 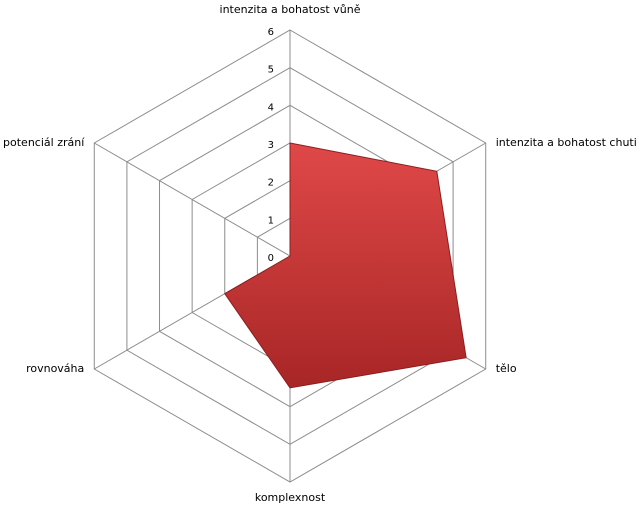 What do you see at coordinates (566, 142) in the screenshot?
I see `category-label: intenzita a bohatost chuti` at bounding box center [566, 142].